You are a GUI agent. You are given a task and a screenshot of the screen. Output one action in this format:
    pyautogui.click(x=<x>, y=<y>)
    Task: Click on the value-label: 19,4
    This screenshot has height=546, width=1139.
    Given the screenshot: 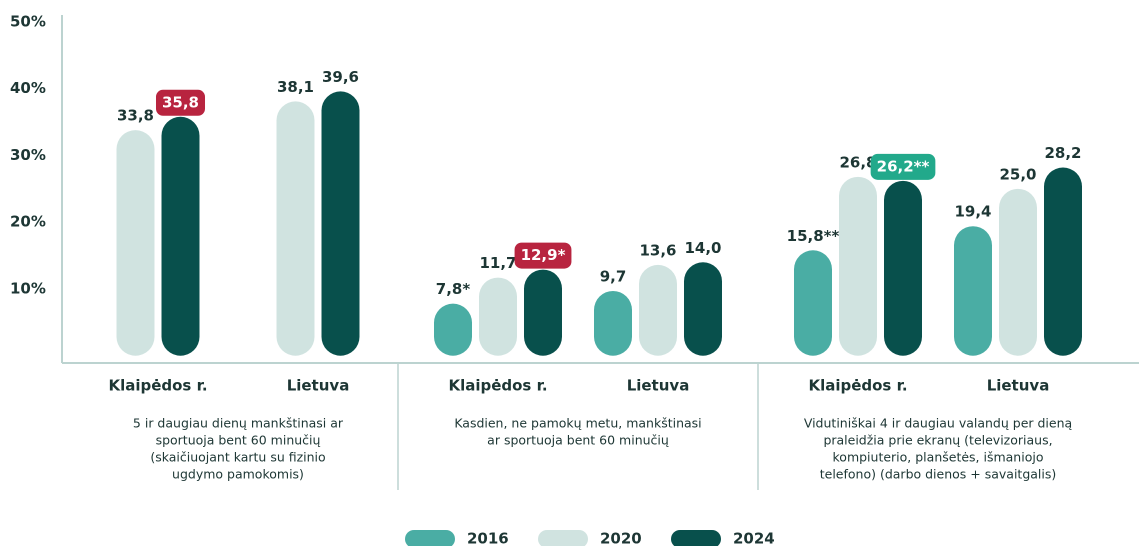 What is the action you would take?
    pyautogui.click(x=972, y=212)
    